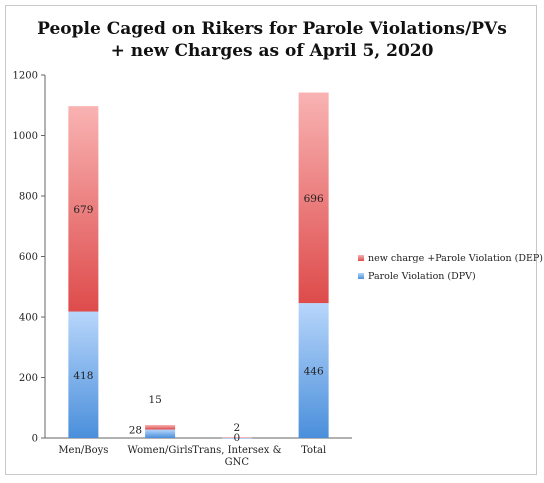 The image size is (544, 483). What do you see at coordinates (25, 136) in the screenshot?
I see `y-tick-label: 1000` at bounding box center [25, 136].